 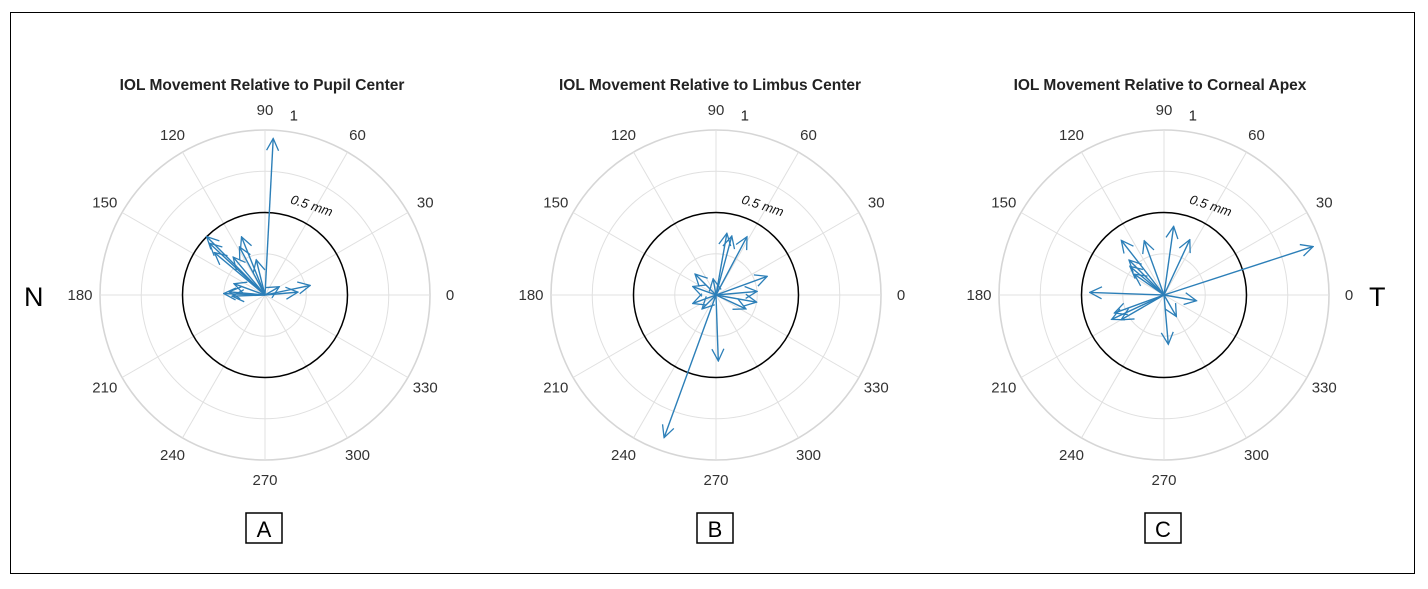 What do you see at coordinates (34, 297) in the screenshot?
I see `nasal-side-label: N` at bounding box center [34, 297].